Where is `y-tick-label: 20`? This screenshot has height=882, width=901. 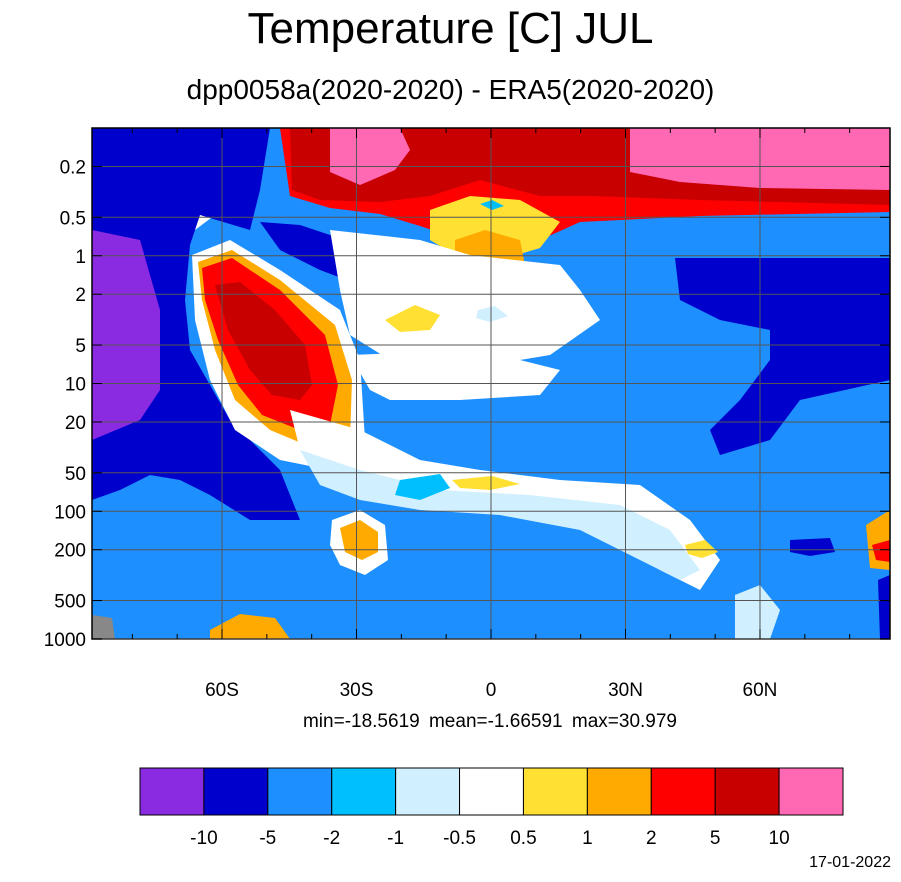
y-tick-label: 20 is located at coordinates (75, 423).